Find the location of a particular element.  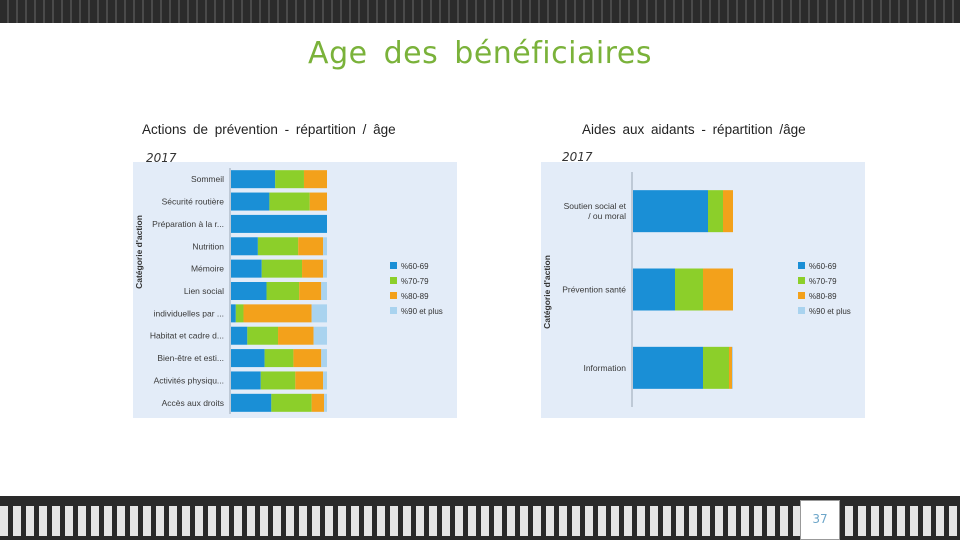

slide-title: Age des bénéficiaires is located at coordinates (480, 53).